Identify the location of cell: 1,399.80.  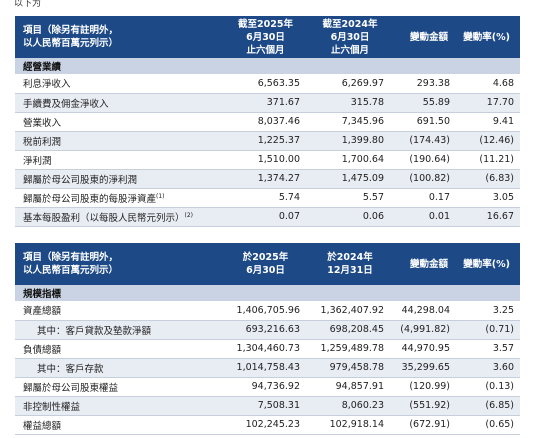
(350, 141).